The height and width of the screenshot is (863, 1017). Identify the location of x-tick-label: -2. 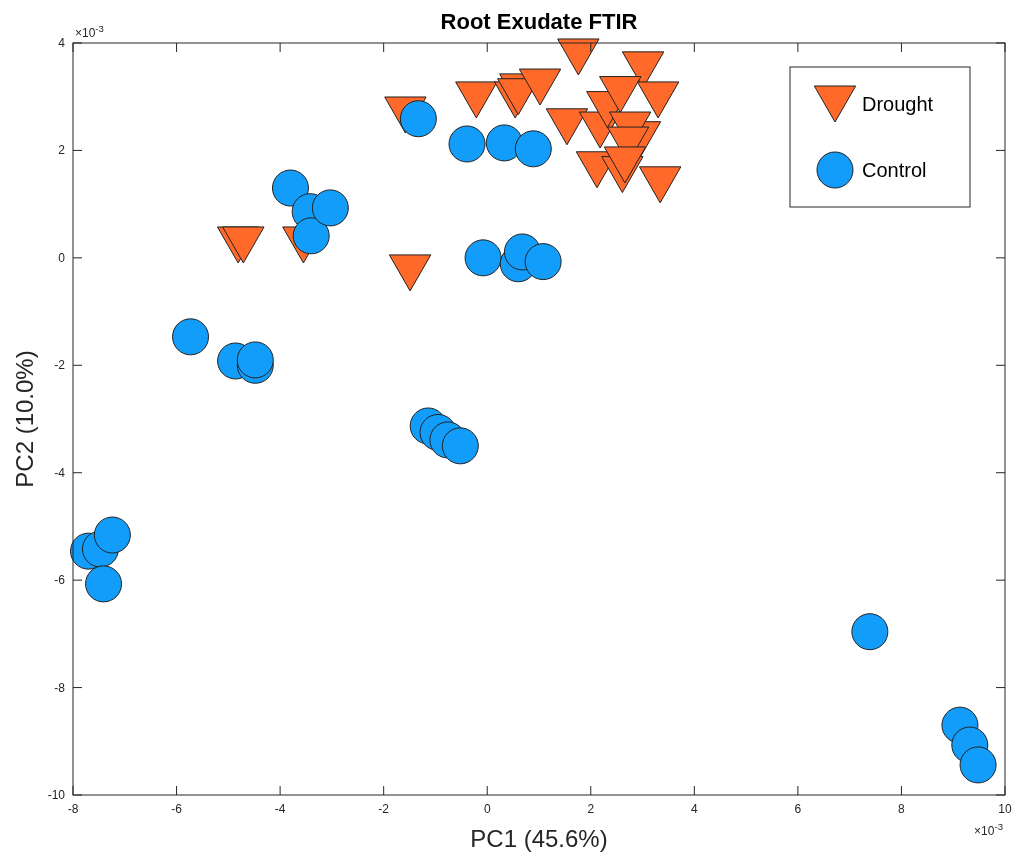
(384, 809).